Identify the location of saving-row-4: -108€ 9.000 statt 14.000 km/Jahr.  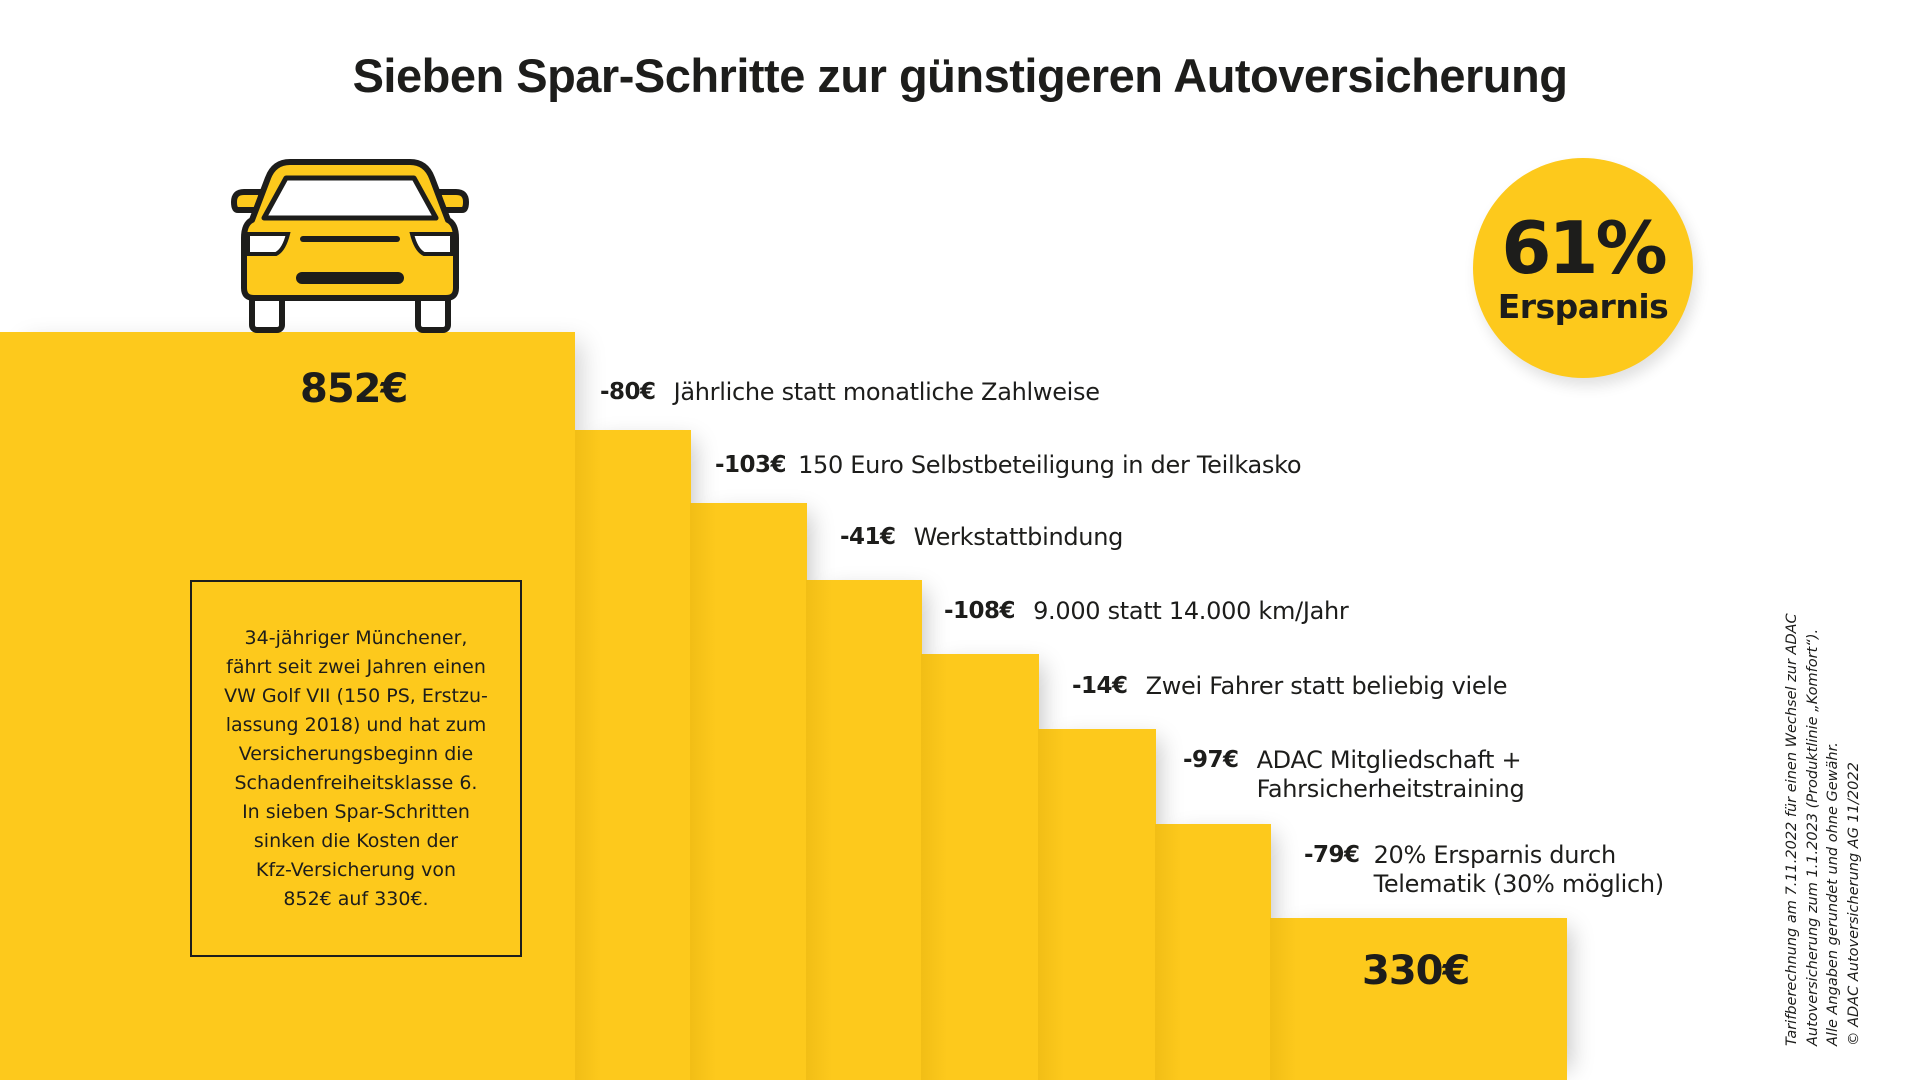
(1146, 611).